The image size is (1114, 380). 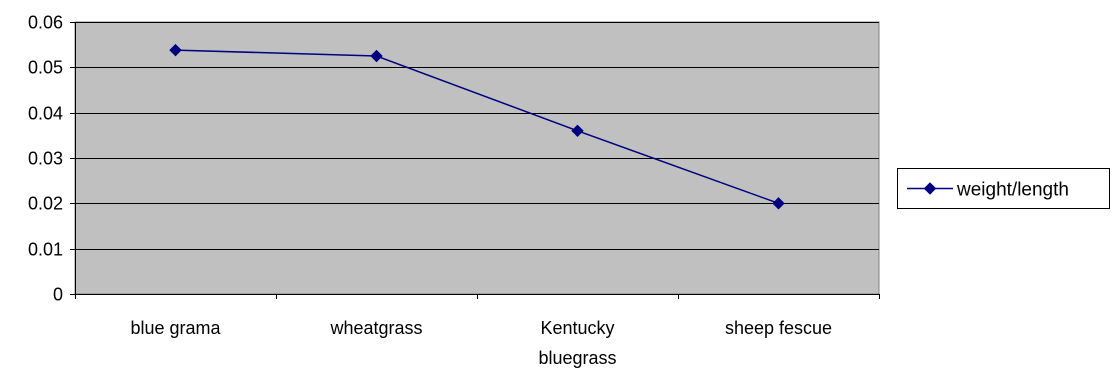 What do you see at coordinates (45, 159) in the screenshot?
I see `y-tick-label: 0.03` at bounding box center [45, 159].